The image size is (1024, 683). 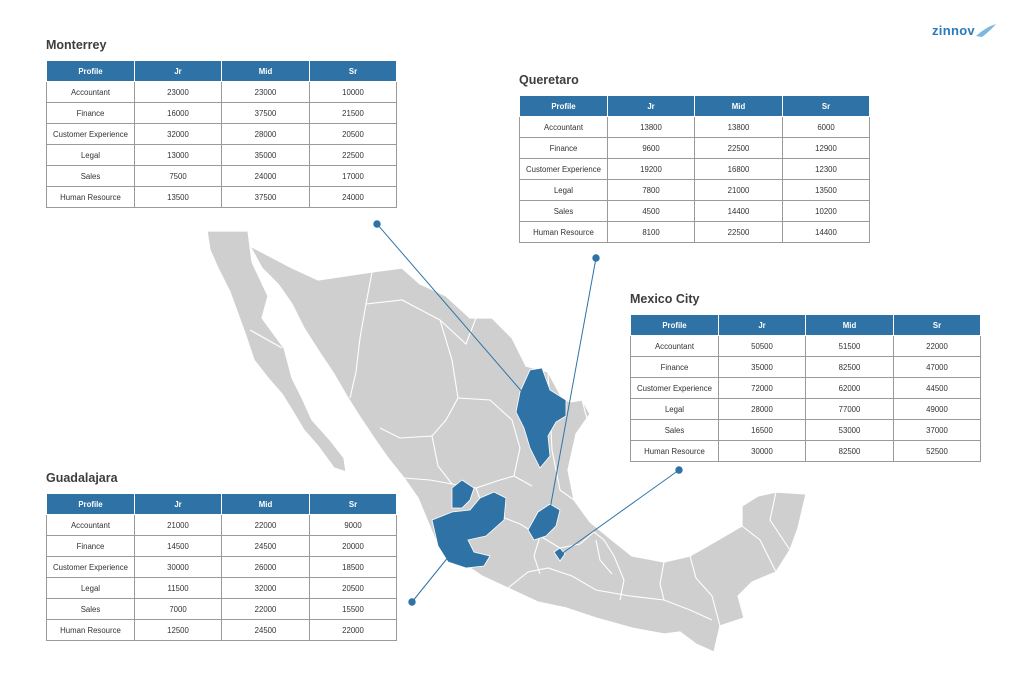 What do you see at coordinates (178, 588) in the screenshot?
I see `salary-cell: 11500` at bounding box center [178, 588].